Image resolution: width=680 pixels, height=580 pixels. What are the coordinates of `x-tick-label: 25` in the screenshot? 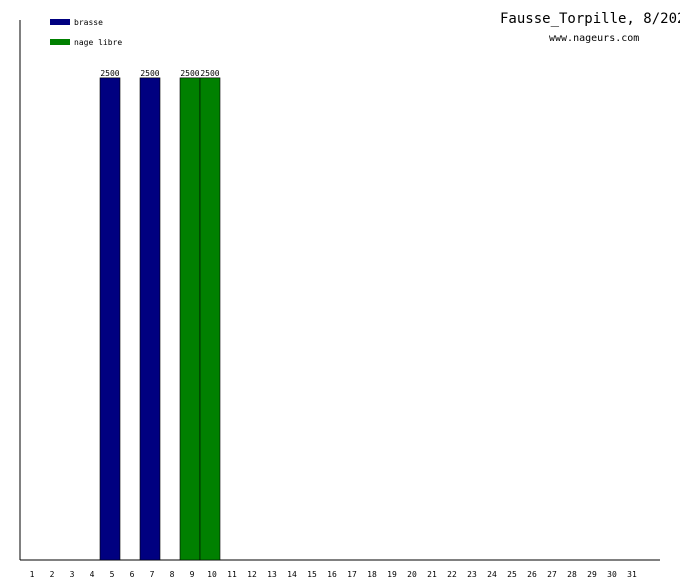 It's located at (512, 574).